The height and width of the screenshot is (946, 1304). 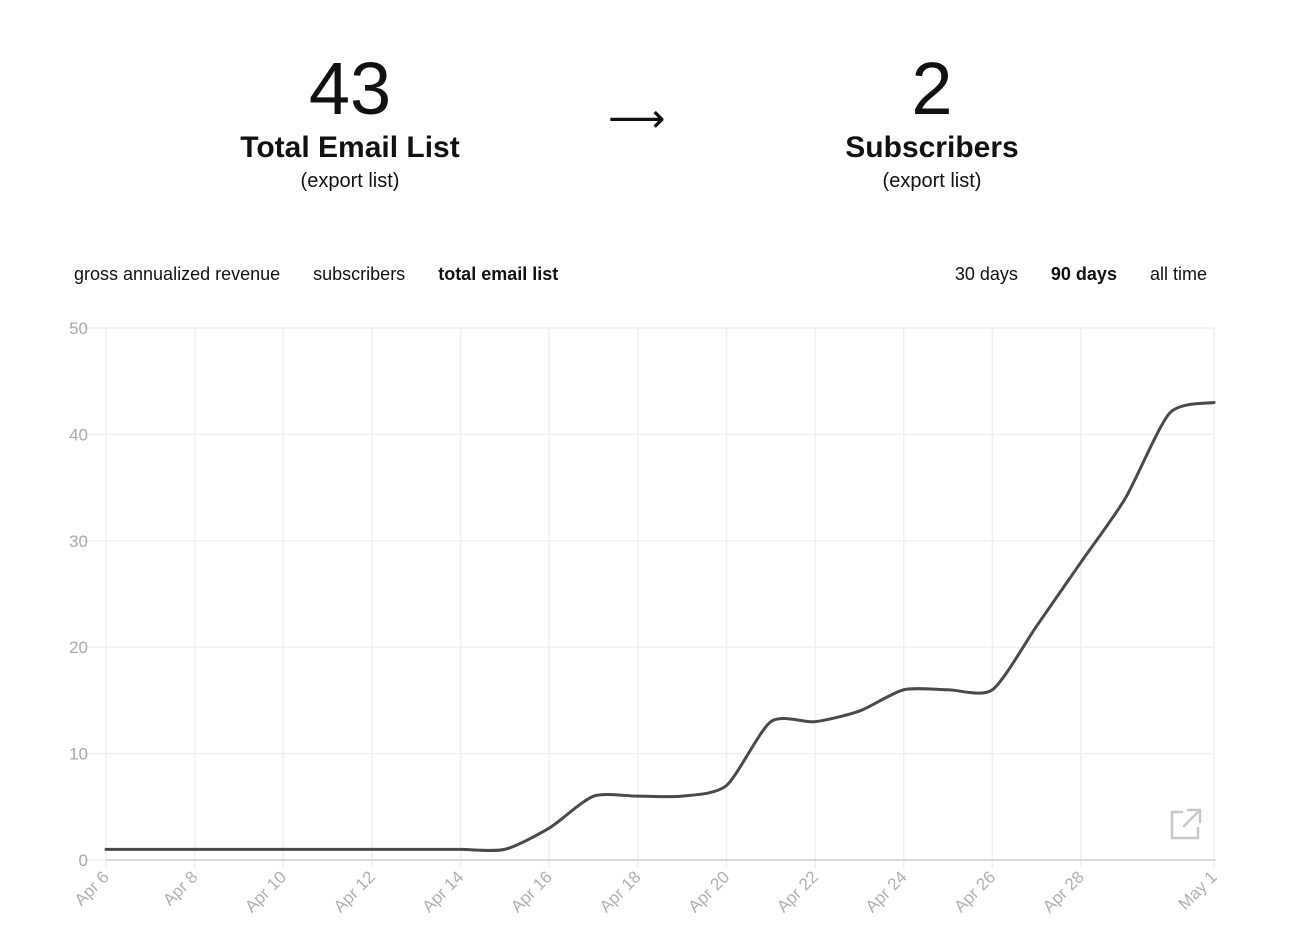 What do you see at coordinates (708, 891) in the screenshot?
I see `x-tick-label: Apr 20` at bounding box center [708, 891].